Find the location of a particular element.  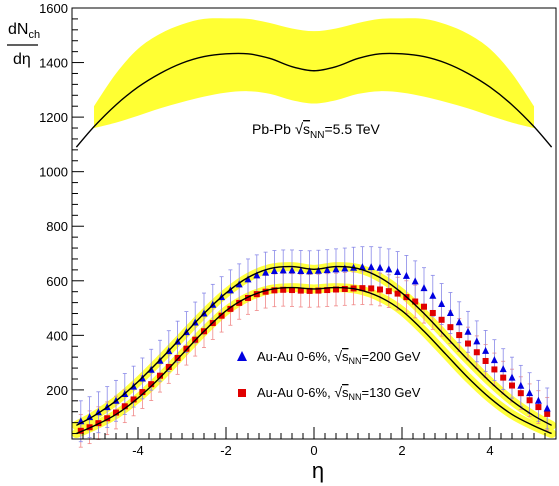

legend-marker-triangle is located at coordinates (242, 356).